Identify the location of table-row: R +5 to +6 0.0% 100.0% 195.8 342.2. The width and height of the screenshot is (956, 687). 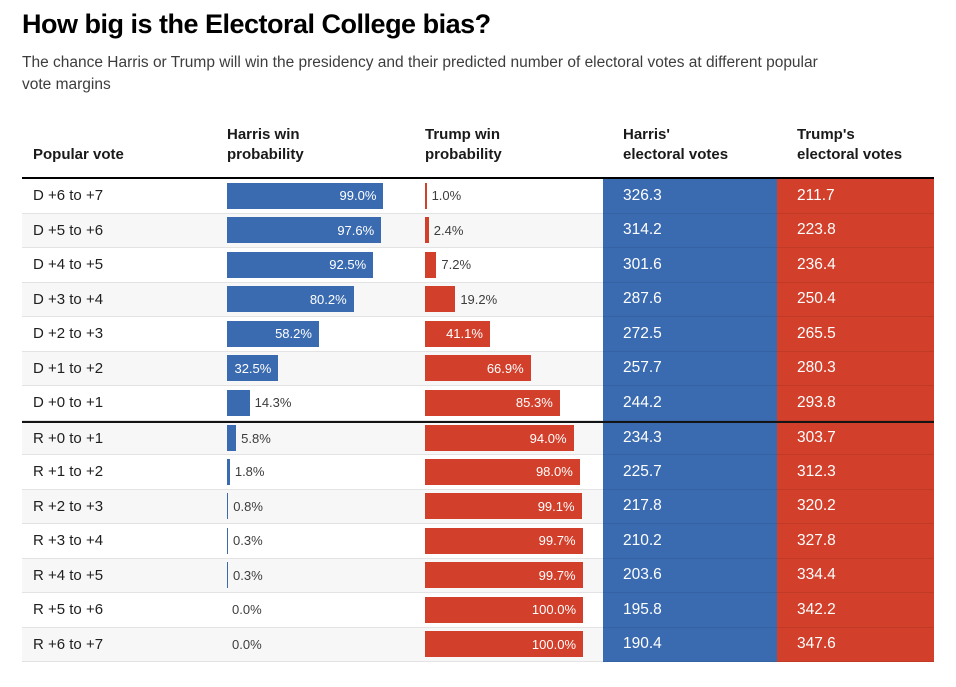
(478, 610).